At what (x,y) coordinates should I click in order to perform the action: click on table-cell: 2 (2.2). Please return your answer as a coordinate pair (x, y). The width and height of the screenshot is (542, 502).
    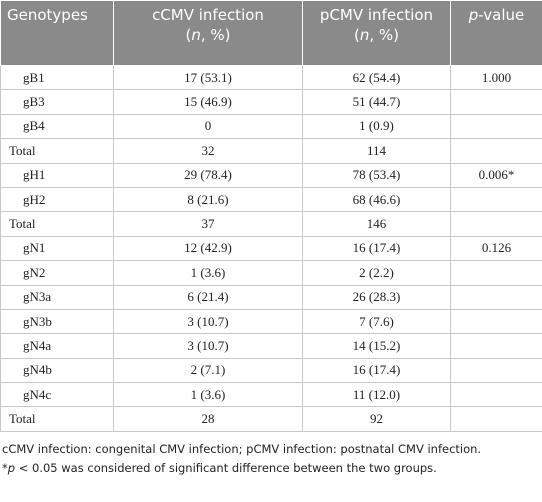
    Looking at the image, I should click on (376, 273).